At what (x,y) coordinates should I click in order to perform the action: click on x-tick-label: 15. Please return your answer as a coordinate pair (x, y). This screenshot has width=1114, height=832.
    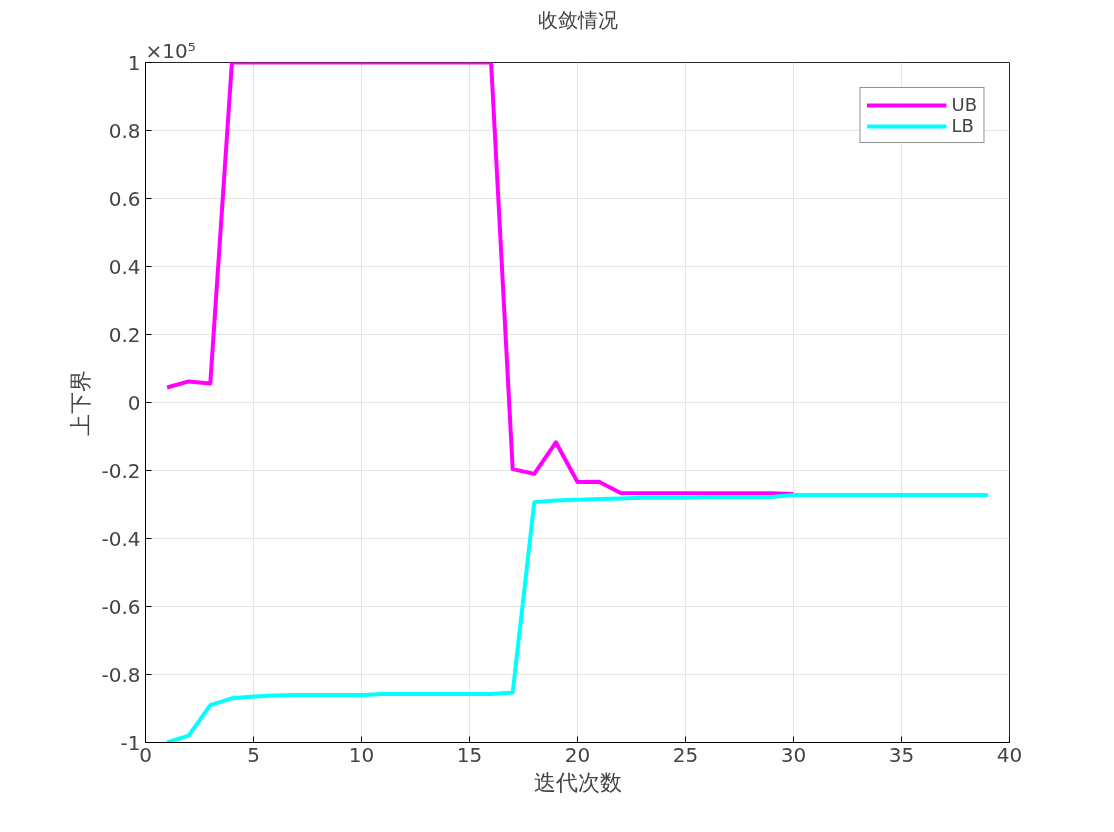
    Looking at the image, I should click on (469, 754).